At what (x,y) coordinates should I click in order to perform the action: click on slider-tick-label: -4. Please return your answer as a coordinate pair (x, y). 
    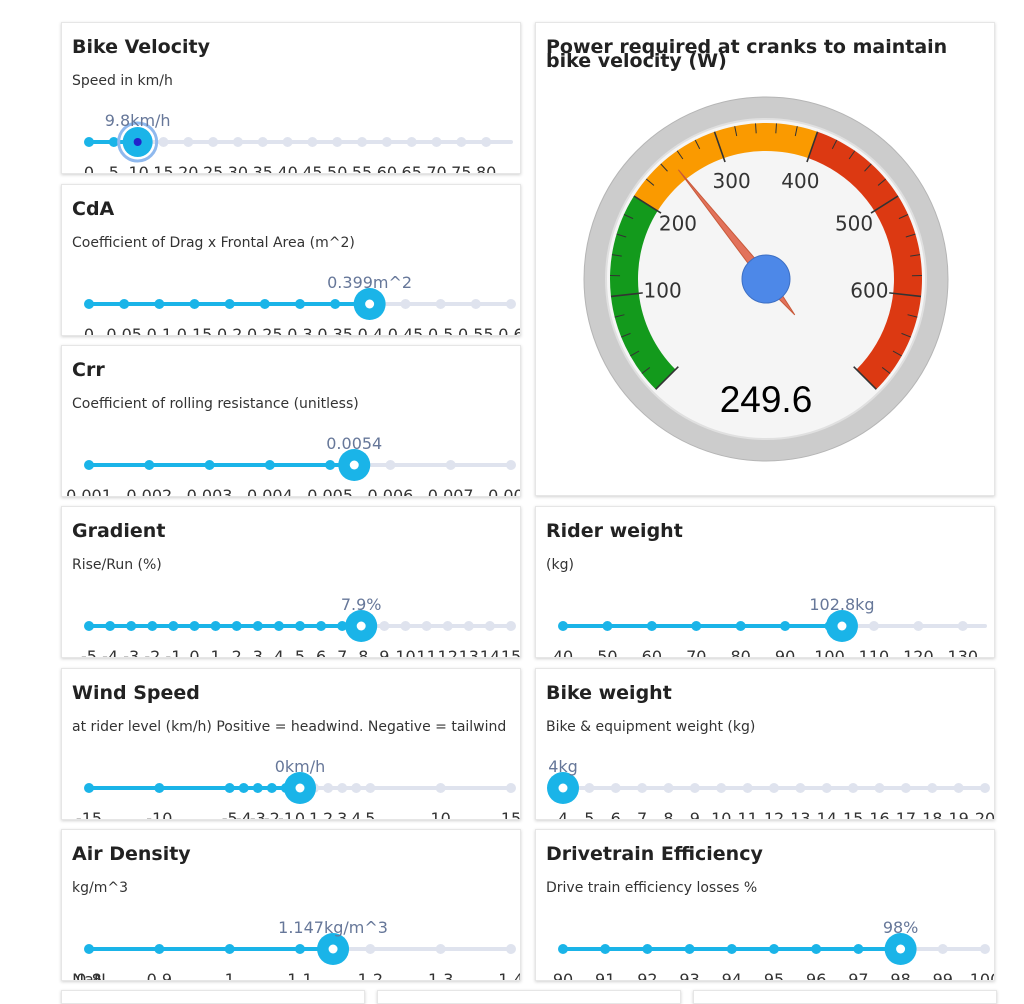
    Looking at the image, I should click on (110, 652).